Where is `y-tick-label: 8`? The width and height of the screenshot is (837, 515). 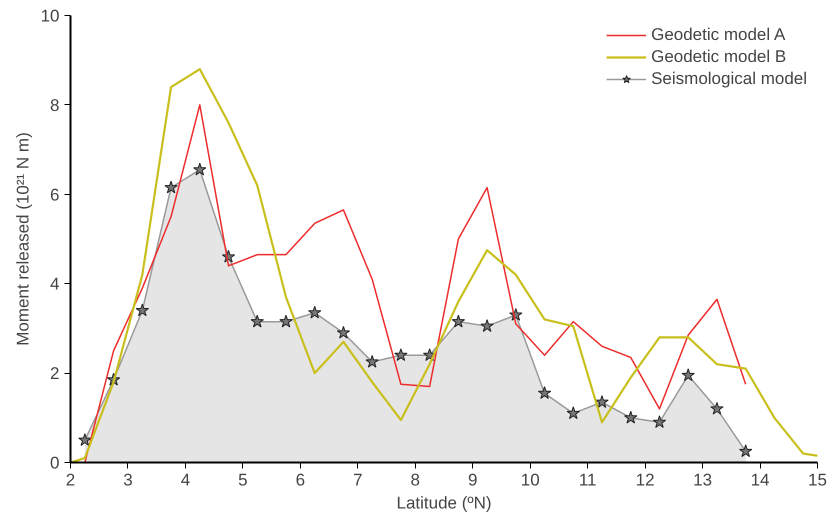
y-tick-label: 8 is located at coordinates (55, 105).